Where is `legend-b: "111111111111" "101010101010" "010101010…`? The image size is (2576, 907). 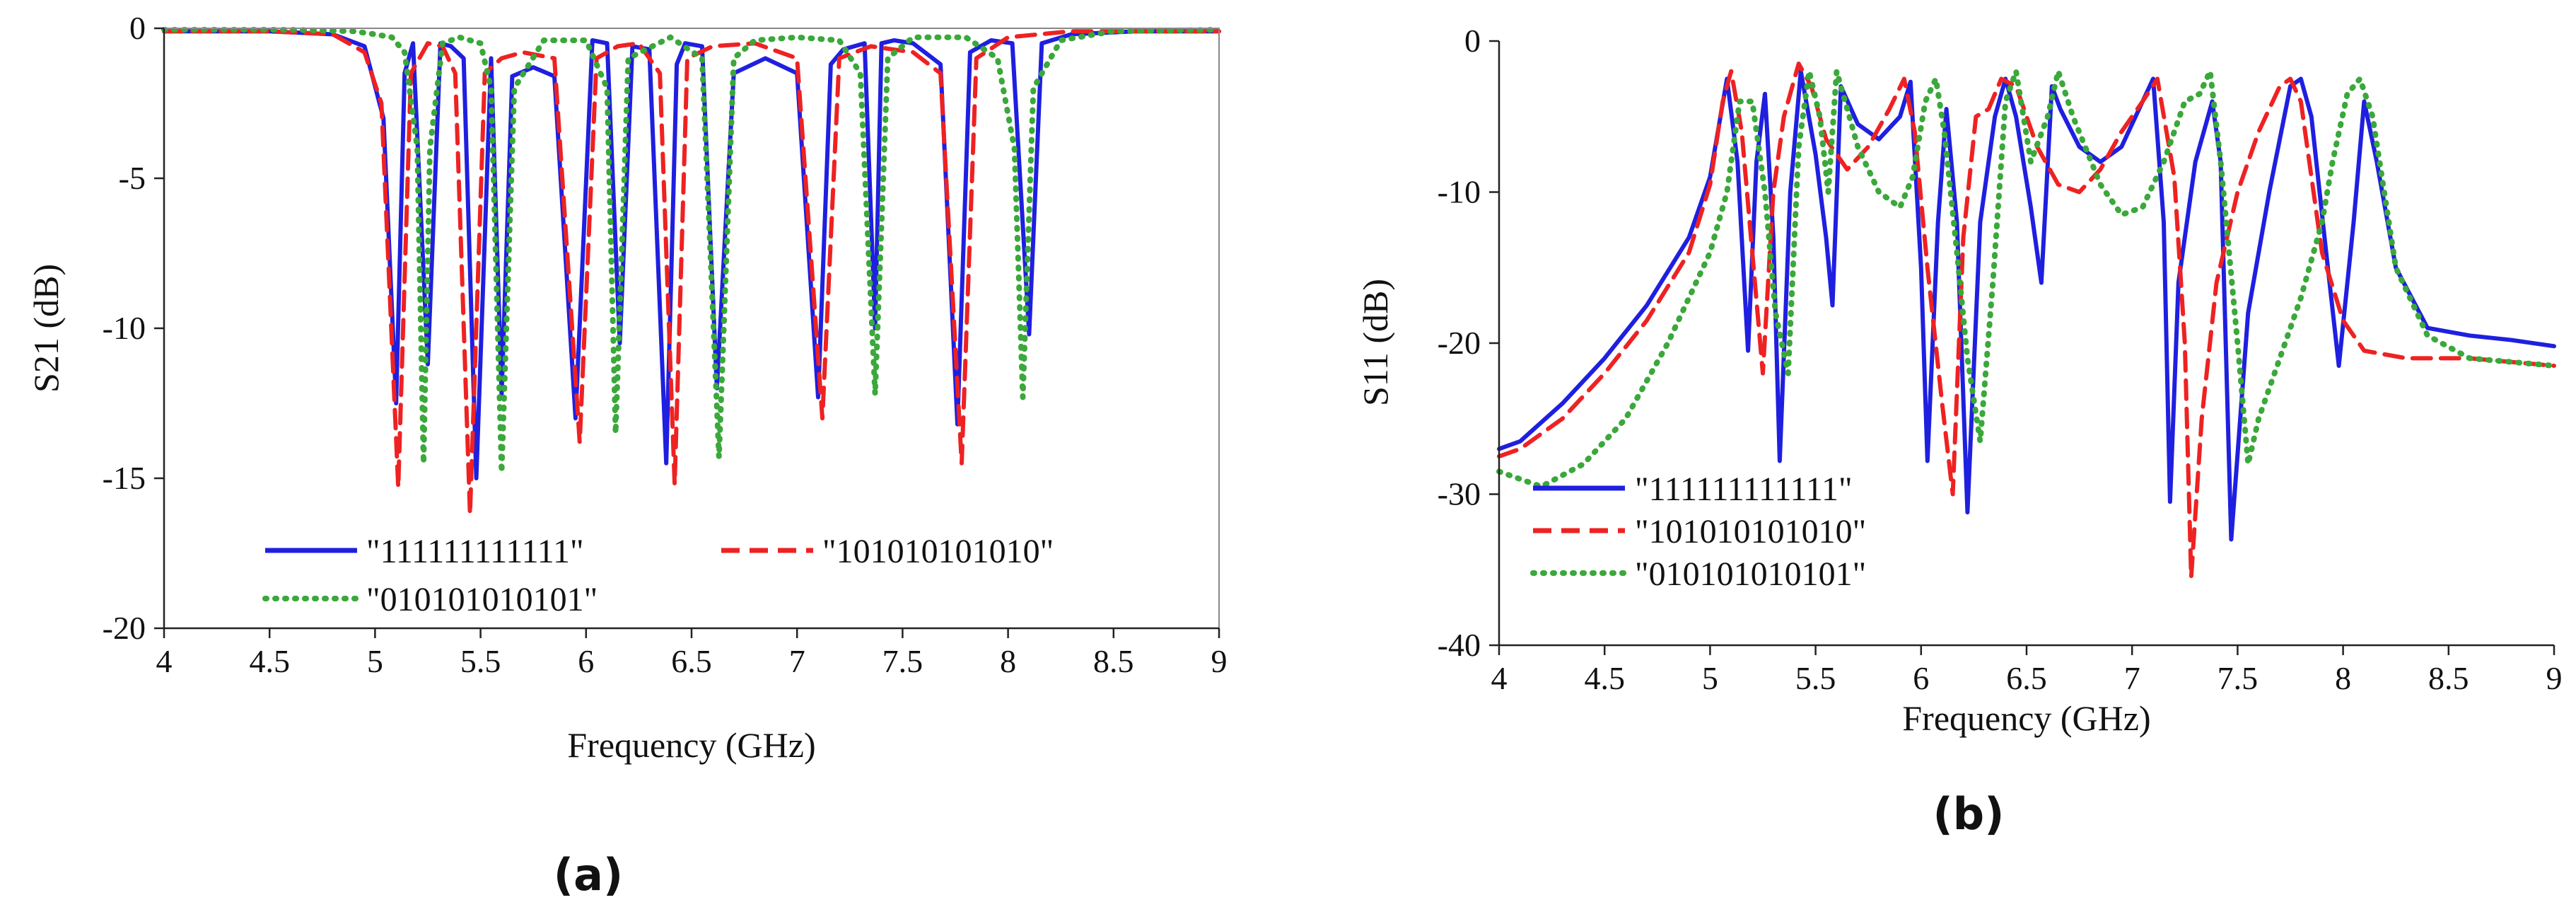
legend-b: "111111111111" "101010101010" "010101010… is located at coordinates (1698, 531).